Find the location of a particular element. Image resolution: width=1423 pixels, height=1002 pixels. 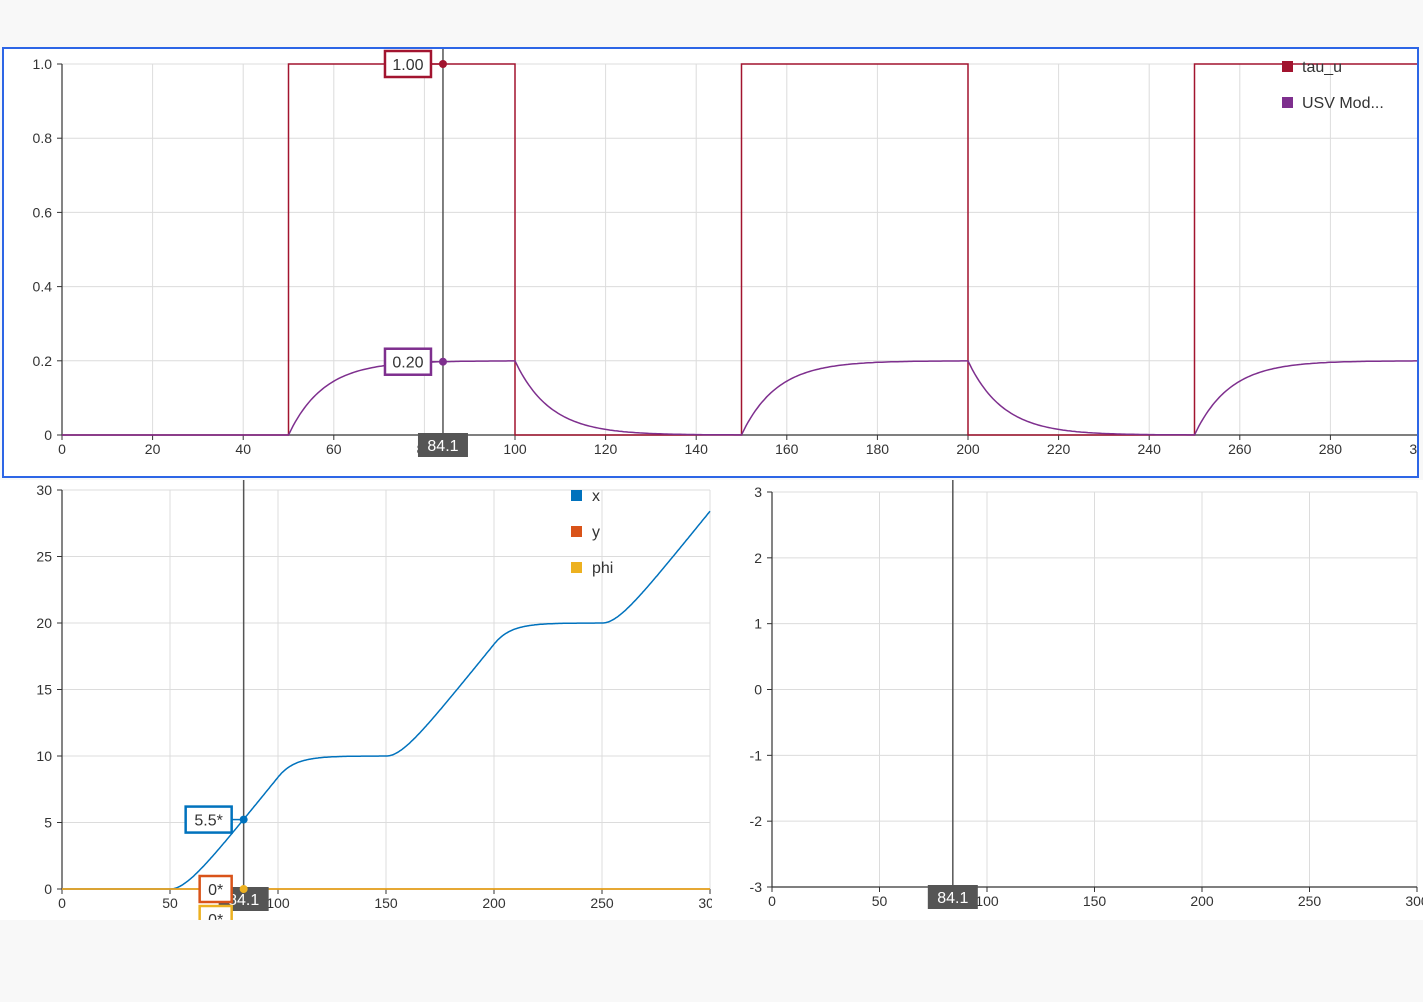

cursor-value-phi-box is located at coordinates (215, 912).